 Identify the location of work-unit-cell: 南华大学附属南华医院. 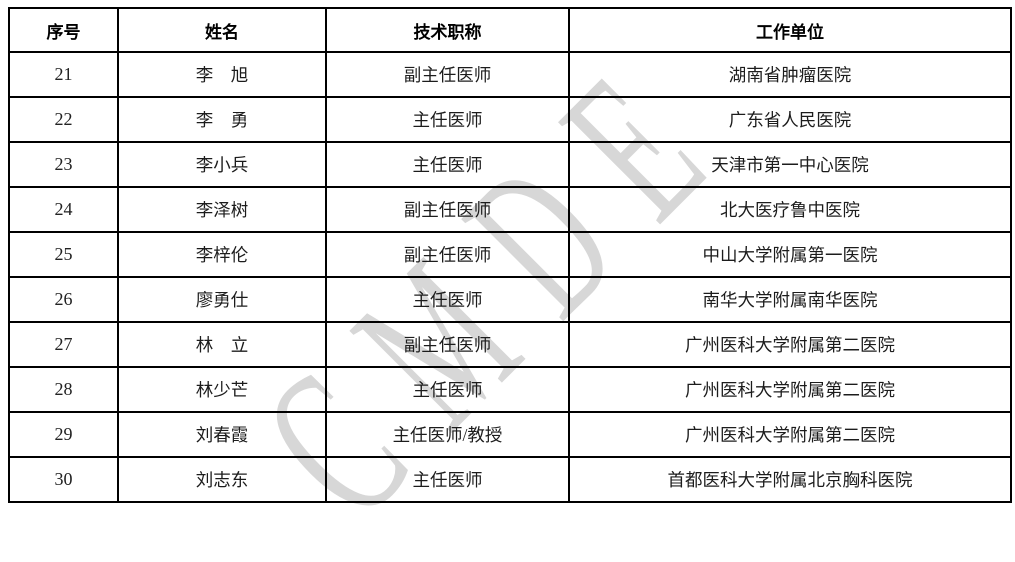
(790, 299).